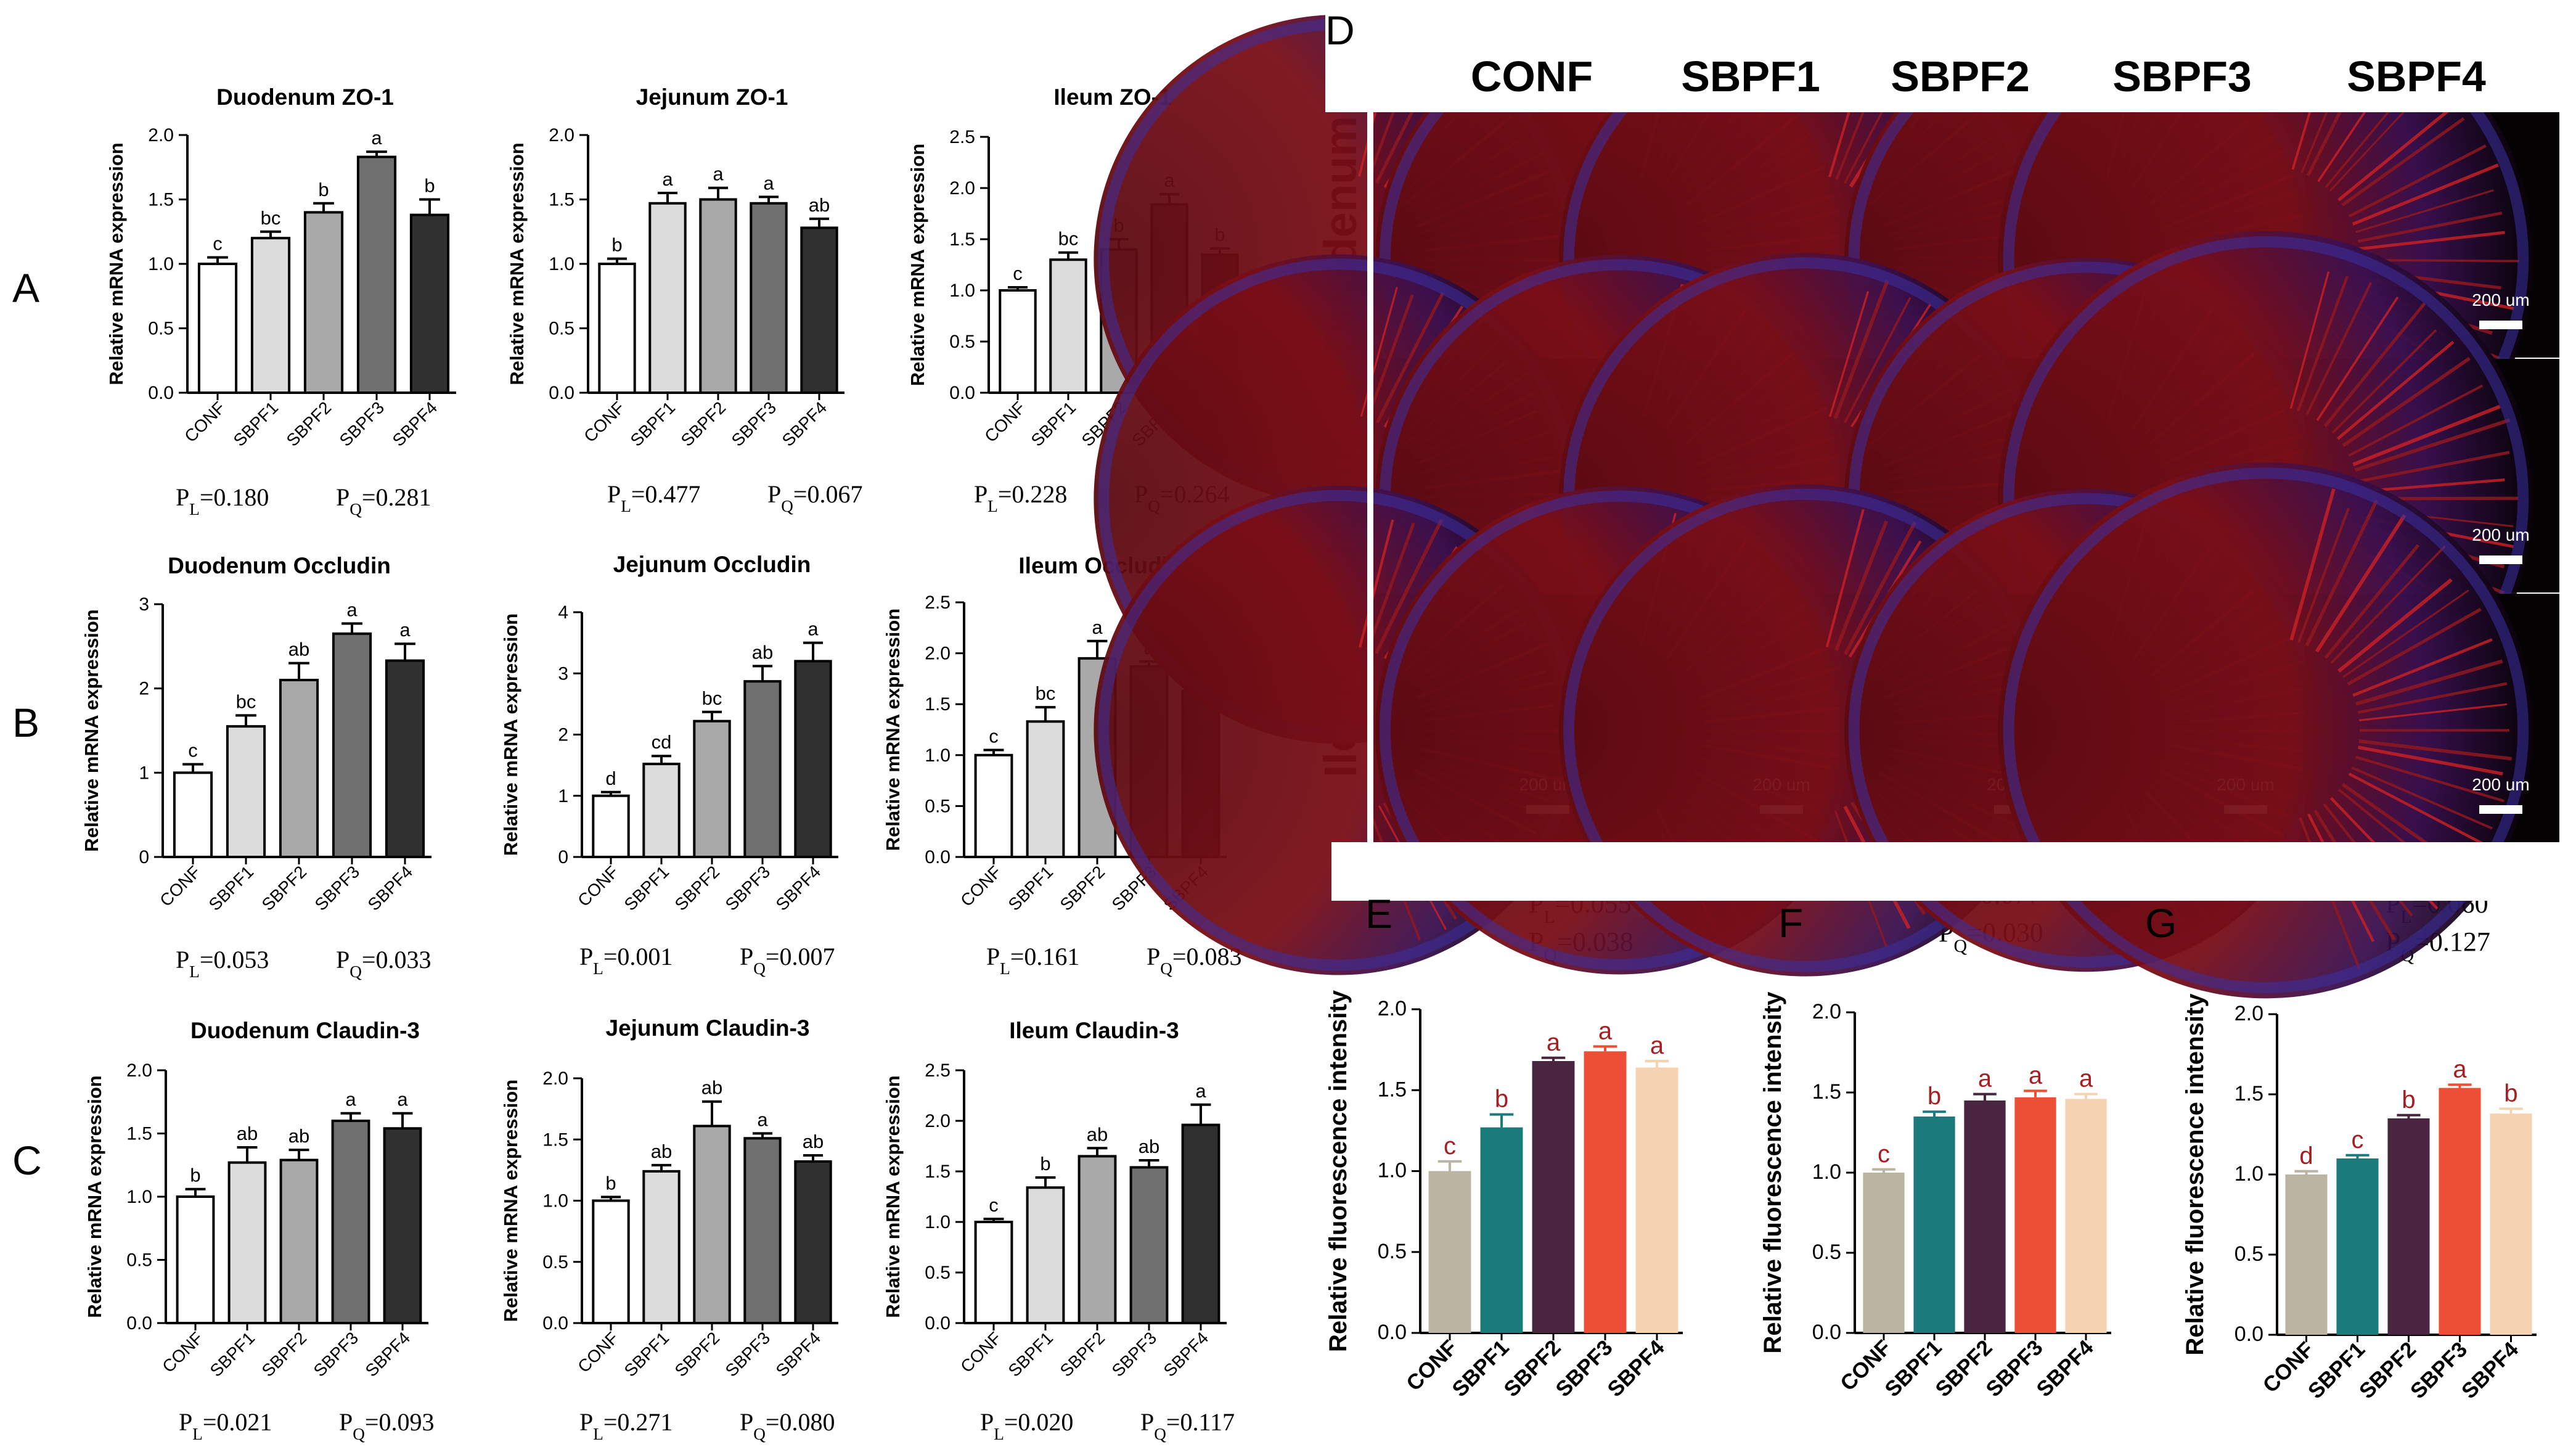 This screenshot has width=2576, height=1455. I want to click on y-tick-label: 3, so click(144, 604).